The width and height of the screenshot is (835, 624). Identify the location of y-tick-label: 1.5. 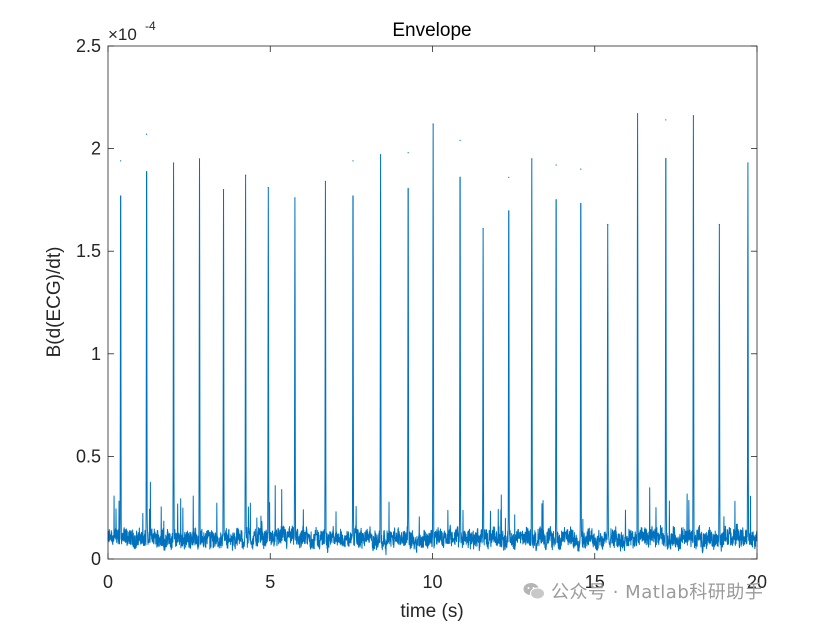
(88, 251).